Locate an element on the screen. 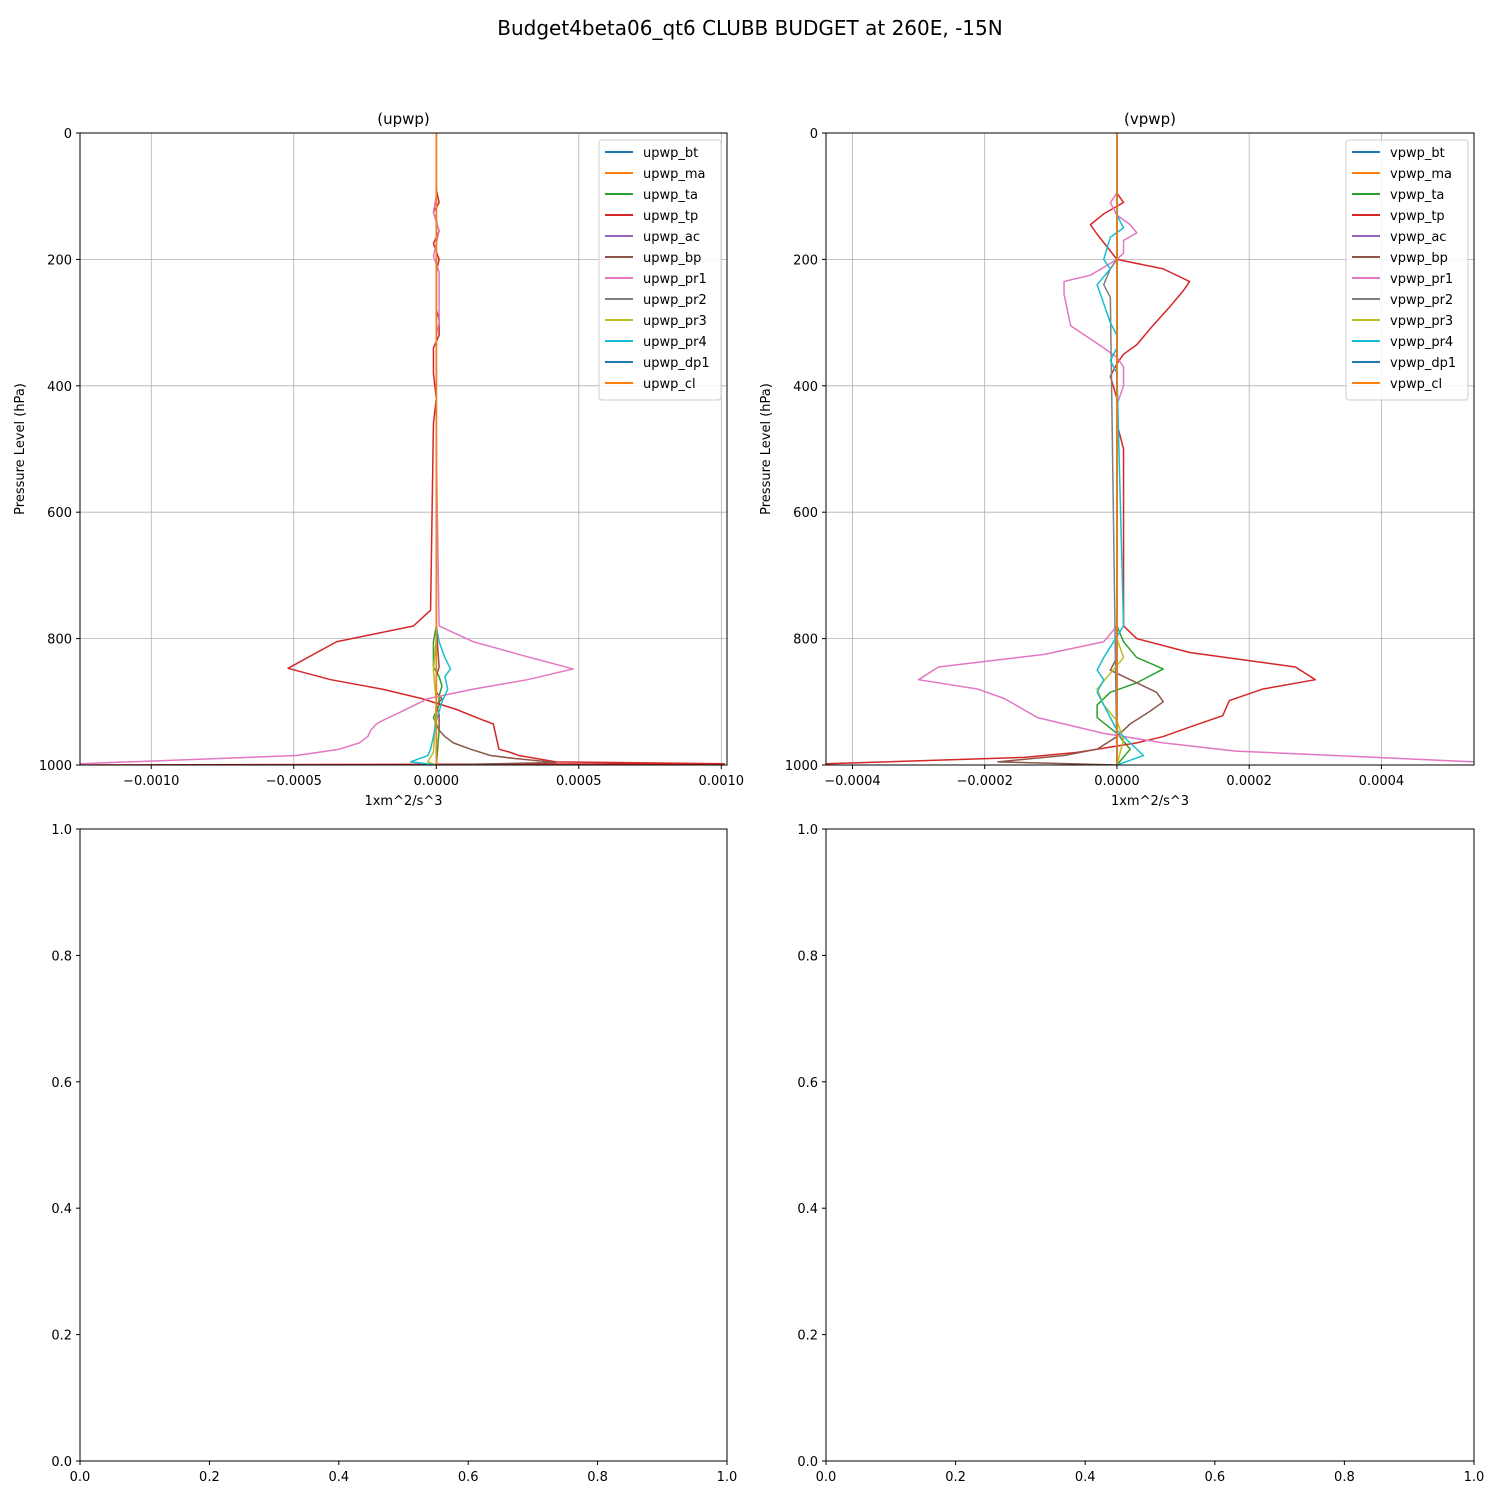 This screenshot has height=1500, width=1500. legend-label: upwp_pr4 is located at coordinates (675, 342).